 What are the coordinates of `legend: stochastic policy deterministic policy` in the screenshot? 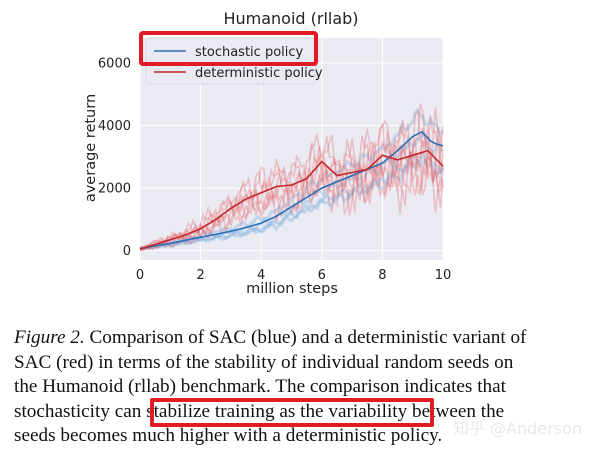 It's located at (234, 61).